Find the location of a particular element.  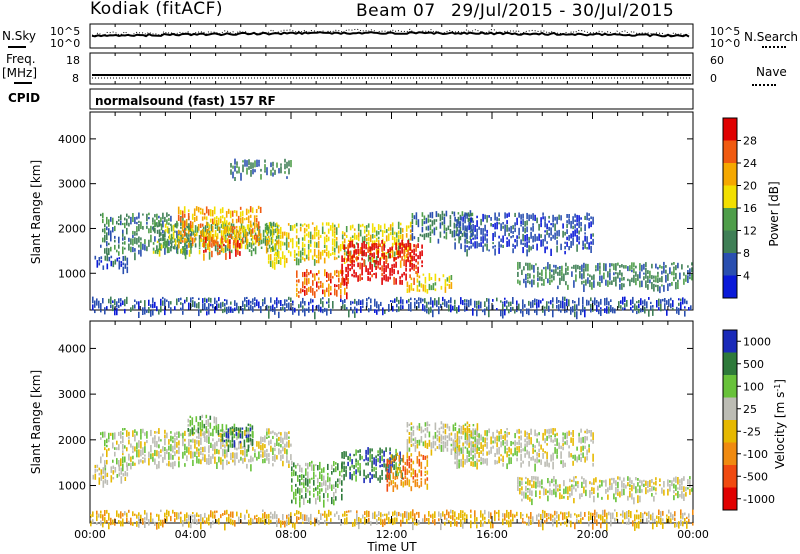

cpid-text: normalsound (fast) 157 RF is located at coordinates (185, 101).